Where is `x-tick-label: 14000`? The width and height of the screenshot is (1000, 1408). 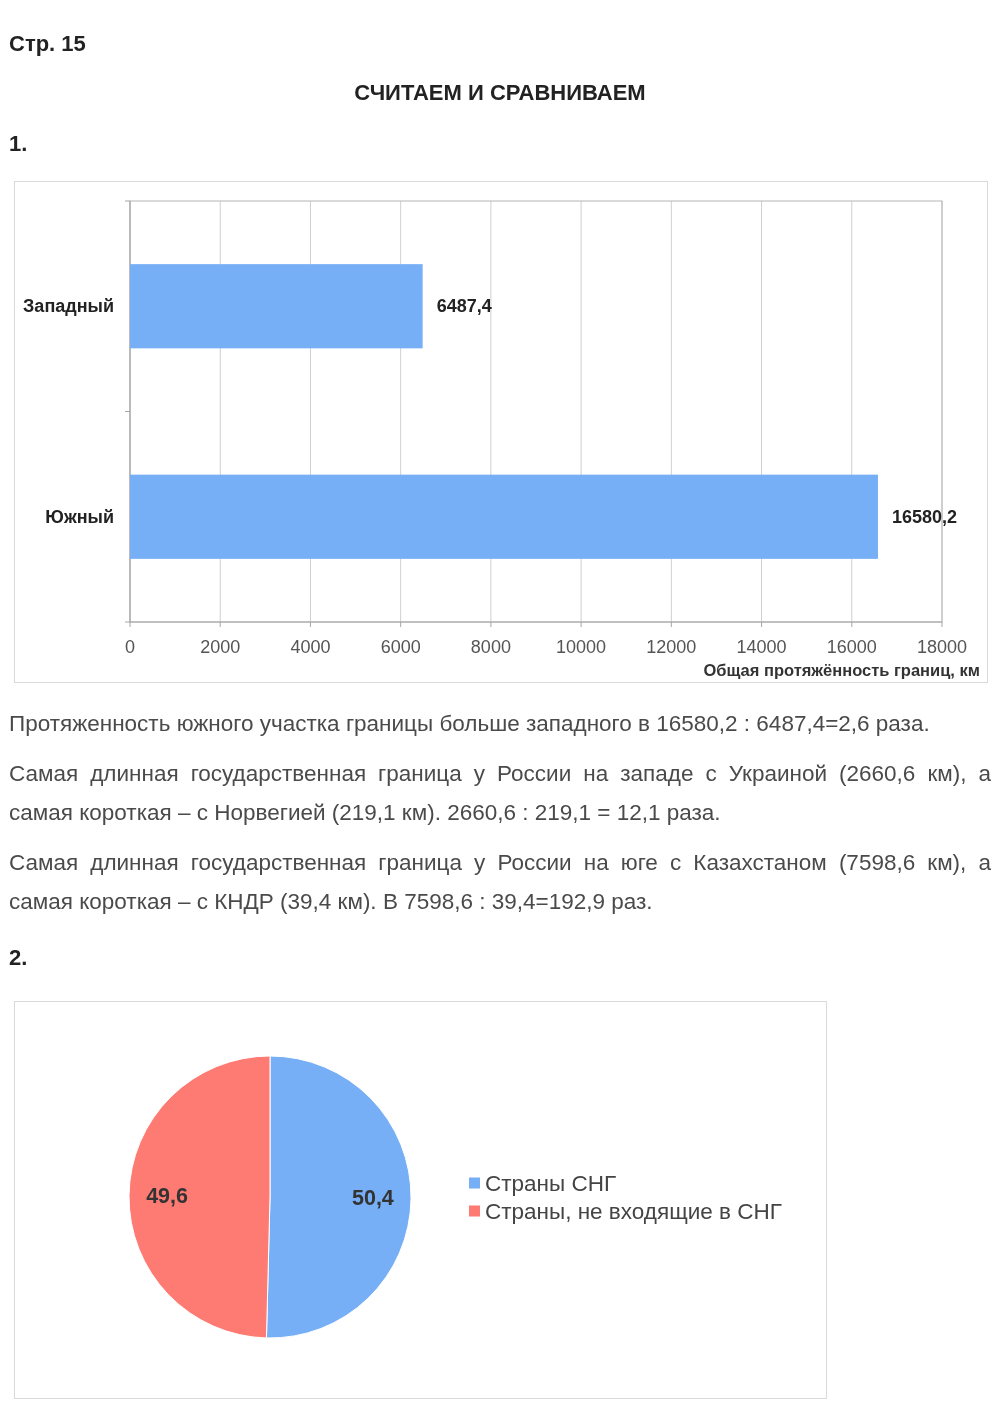
x-tick-label: 14000 is located at coordinates (761, 647).